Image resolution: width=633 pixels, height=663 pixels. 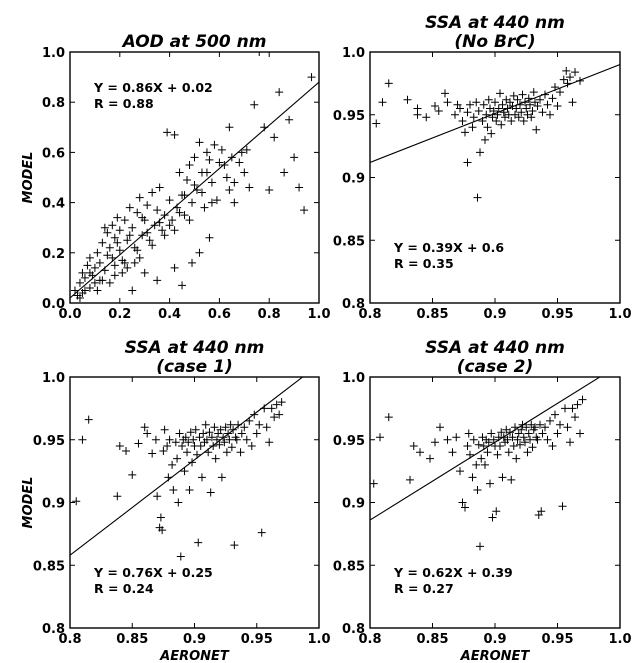 What do you see at coordinates (153, 572) in the screenshot?
I see `fit-annotation: Y = 0.76X + 0.25` at bounding box center [153, 572].